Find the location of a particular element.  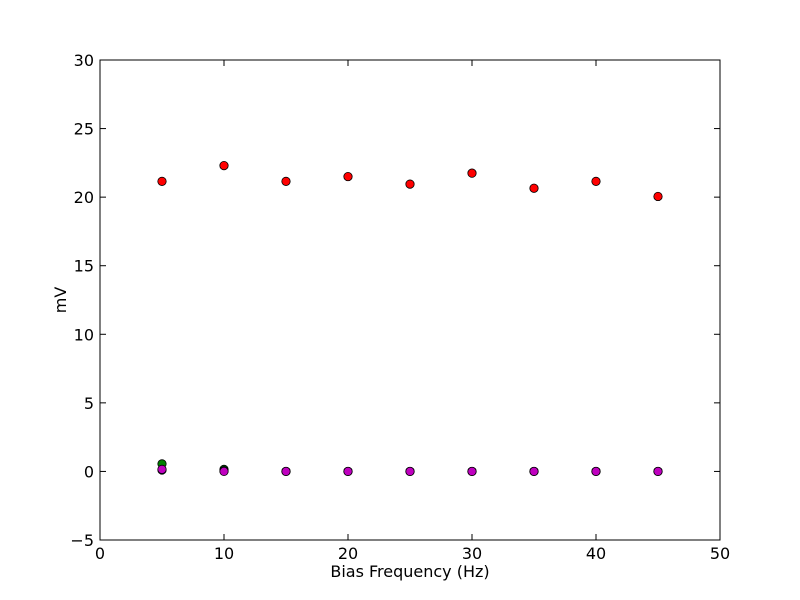

x-tick-label: 0 is located at coordinates (100, 553).